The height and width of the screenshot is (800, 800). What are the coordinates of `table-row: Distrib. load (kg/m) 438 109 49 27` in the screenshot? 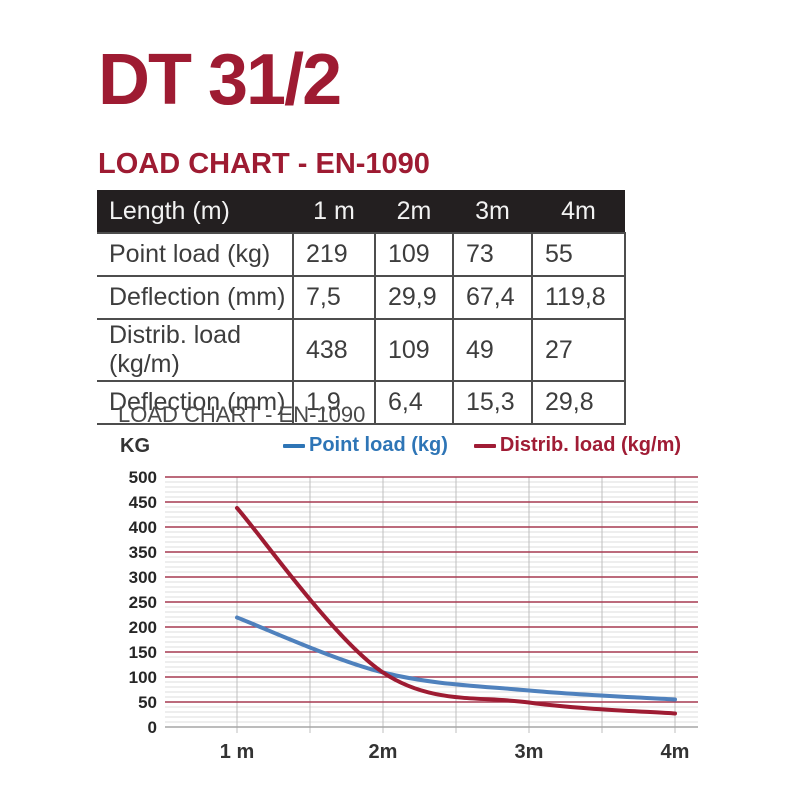 It's located at (361, 349).